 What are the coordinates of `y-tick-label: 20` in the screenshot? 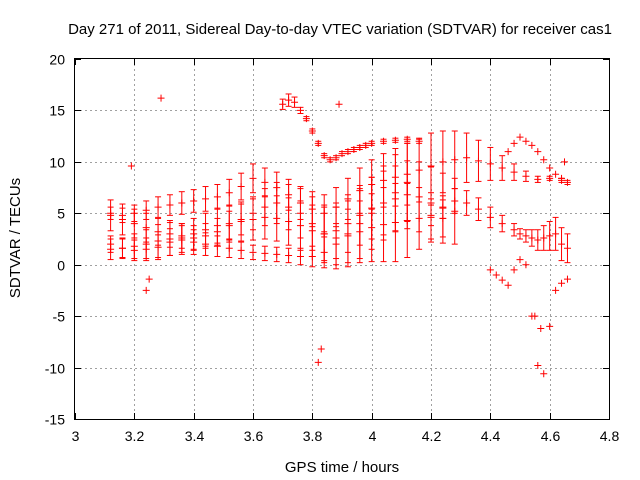 It's located at (57, 60).